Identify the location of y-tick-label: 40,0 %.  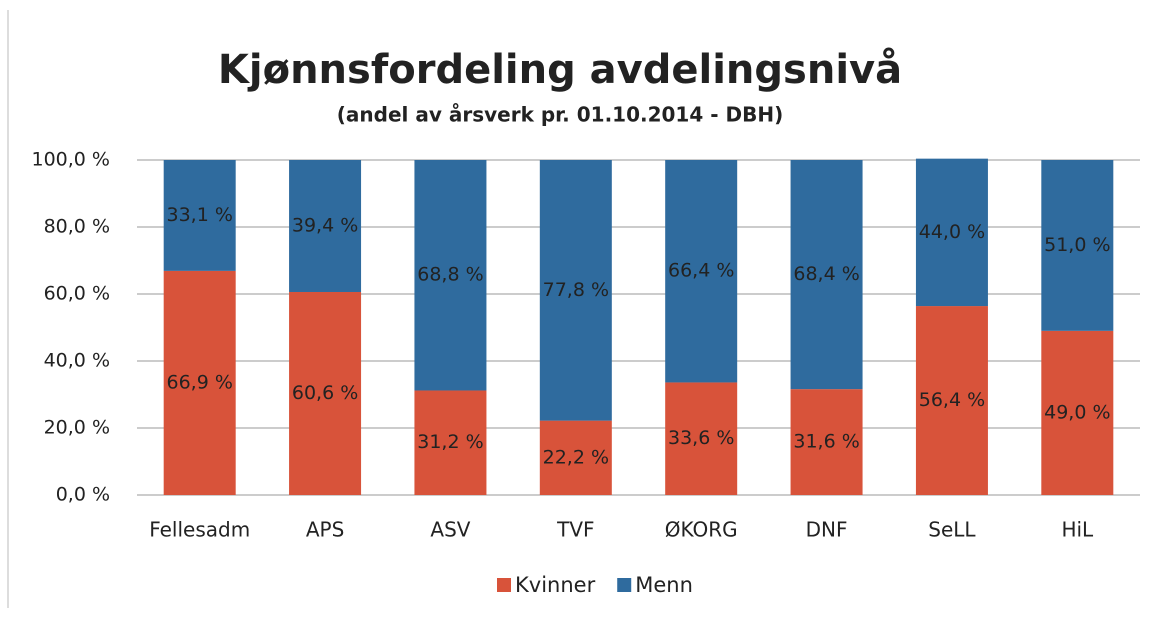
(77, 361).